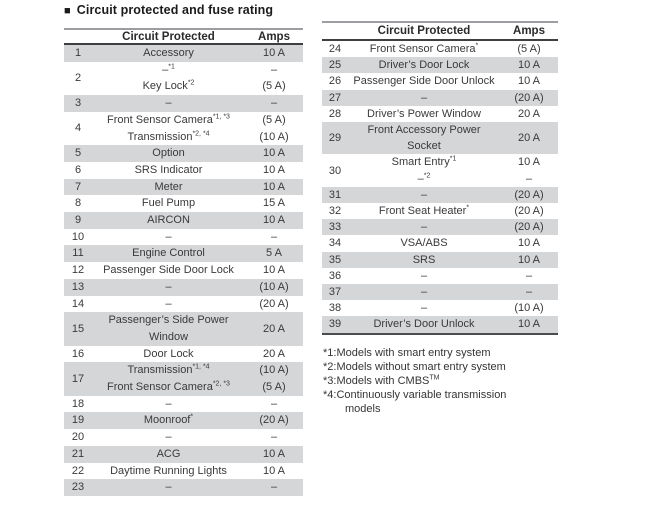 The height and width of the screenshot is (510, 650). I want to click on table-row: 1 Accessory 10 A, so click(183, 53).